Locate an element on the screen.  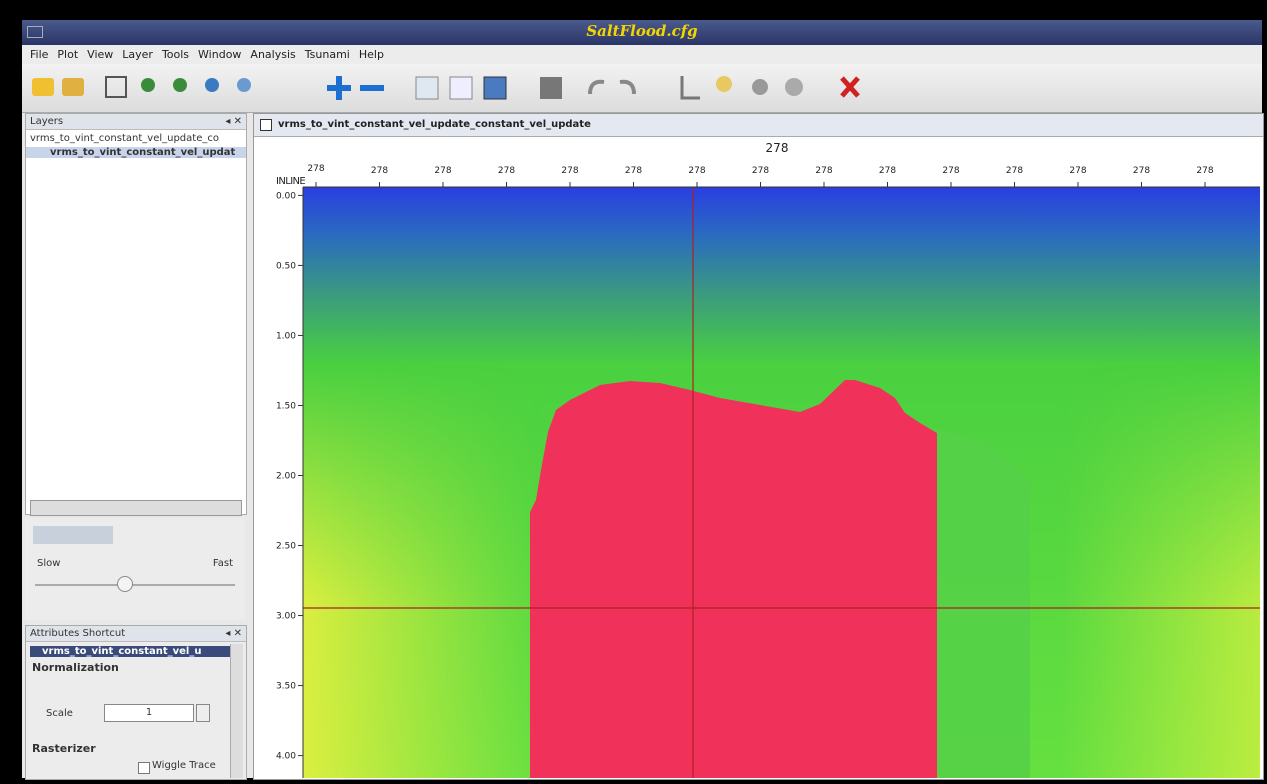
menu-item: File is located at coordinates (39, 54).